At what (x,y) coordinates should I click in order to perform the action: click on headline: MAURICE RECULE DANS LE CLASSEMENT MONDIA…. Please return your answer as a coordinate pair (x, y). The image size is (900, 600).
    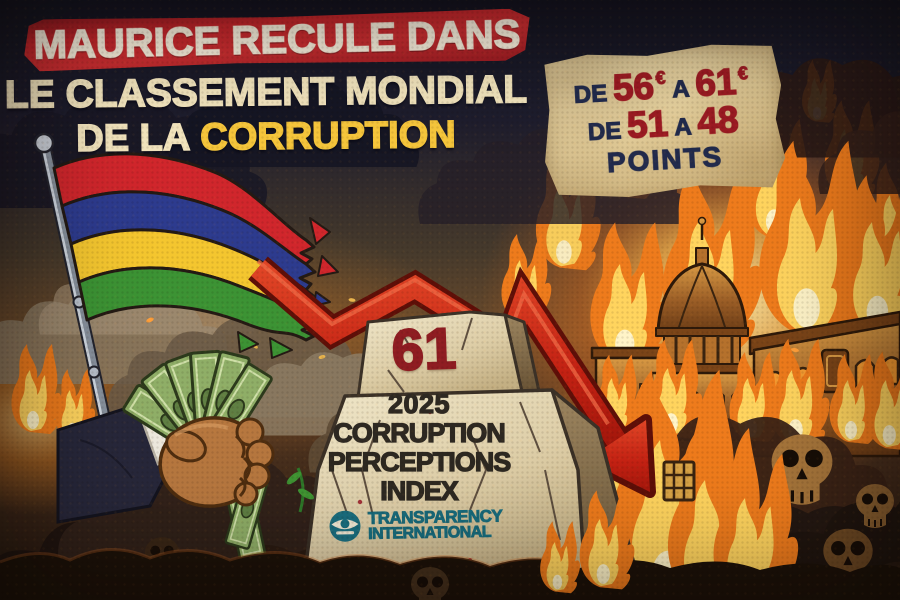
    Looking at the image, I should click on (266, 88).